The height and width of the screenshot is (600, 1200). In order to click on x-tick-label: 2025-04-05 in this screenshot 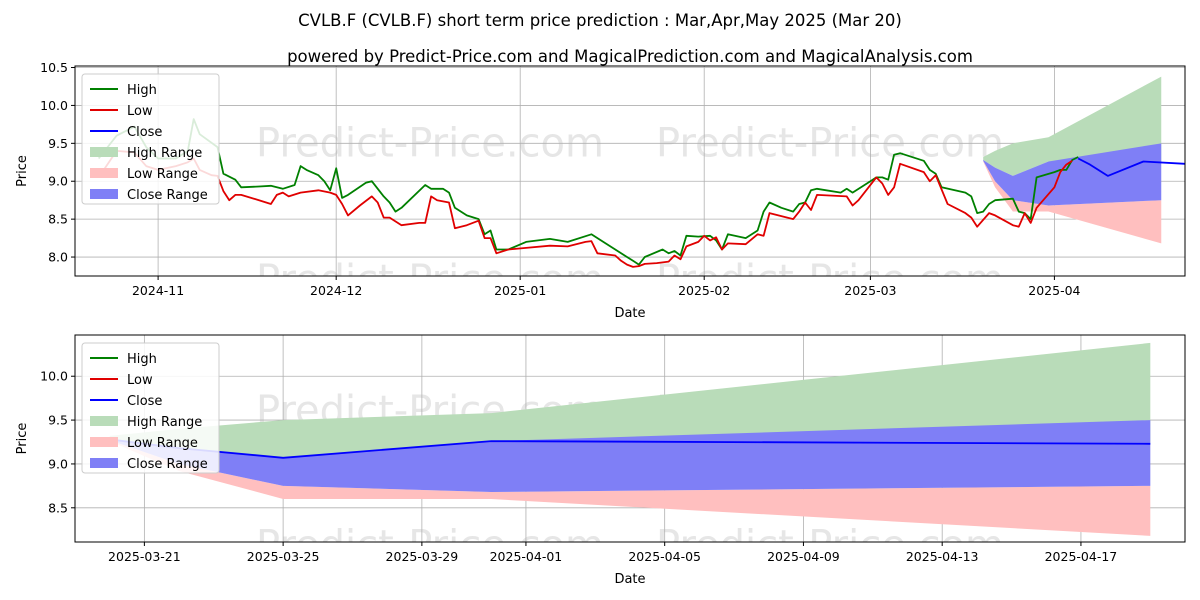, I will do `click(664, 556)`.